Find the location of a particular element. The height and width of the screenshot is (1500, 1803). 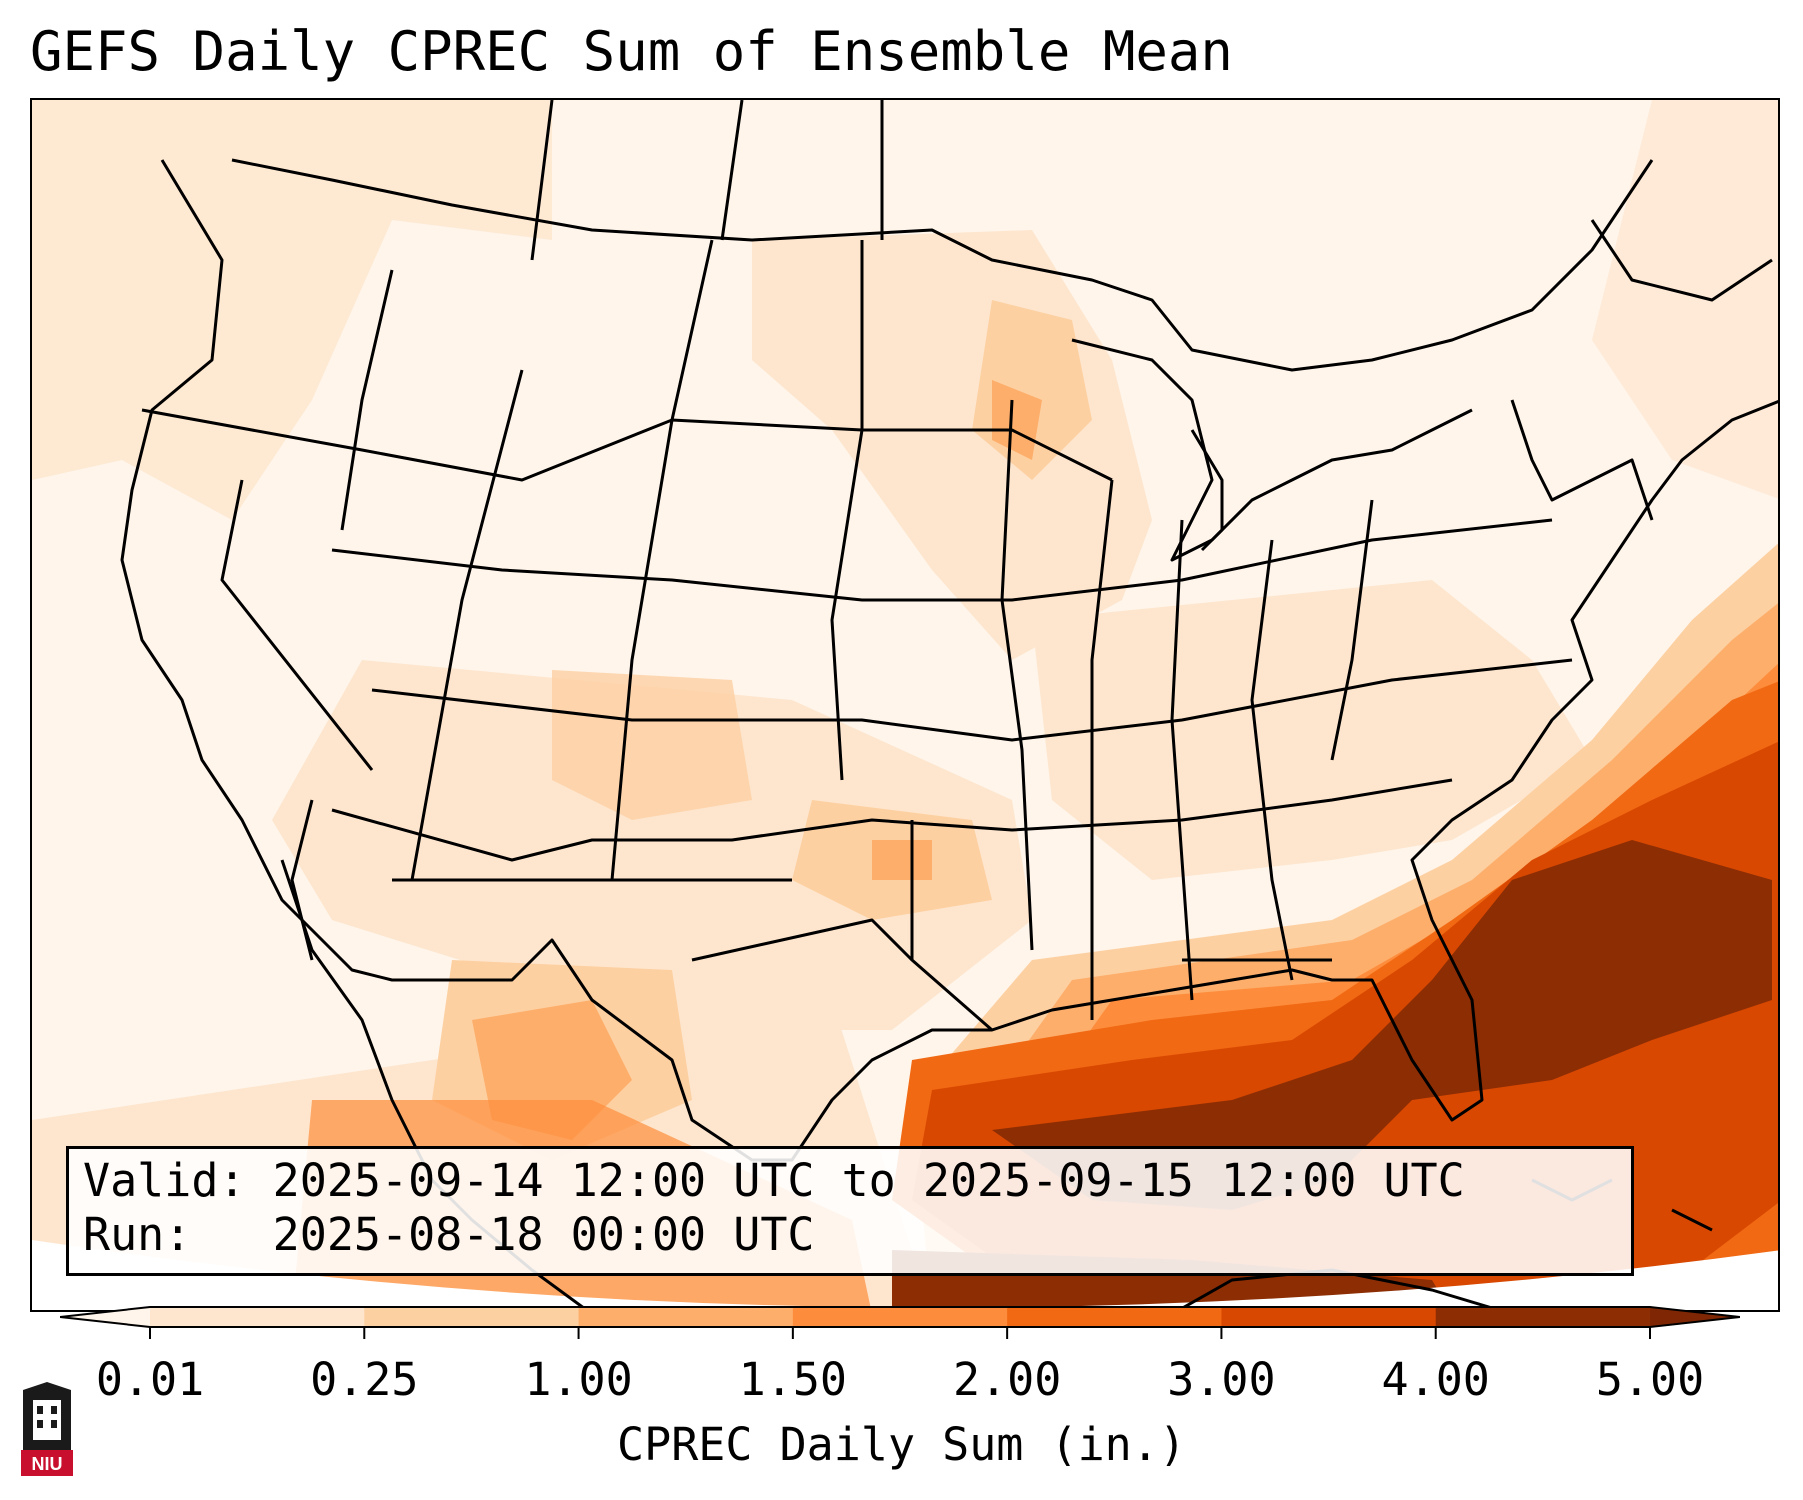

colorbar-tick-label: 3.00 is located at coordinates (1221, 1379).